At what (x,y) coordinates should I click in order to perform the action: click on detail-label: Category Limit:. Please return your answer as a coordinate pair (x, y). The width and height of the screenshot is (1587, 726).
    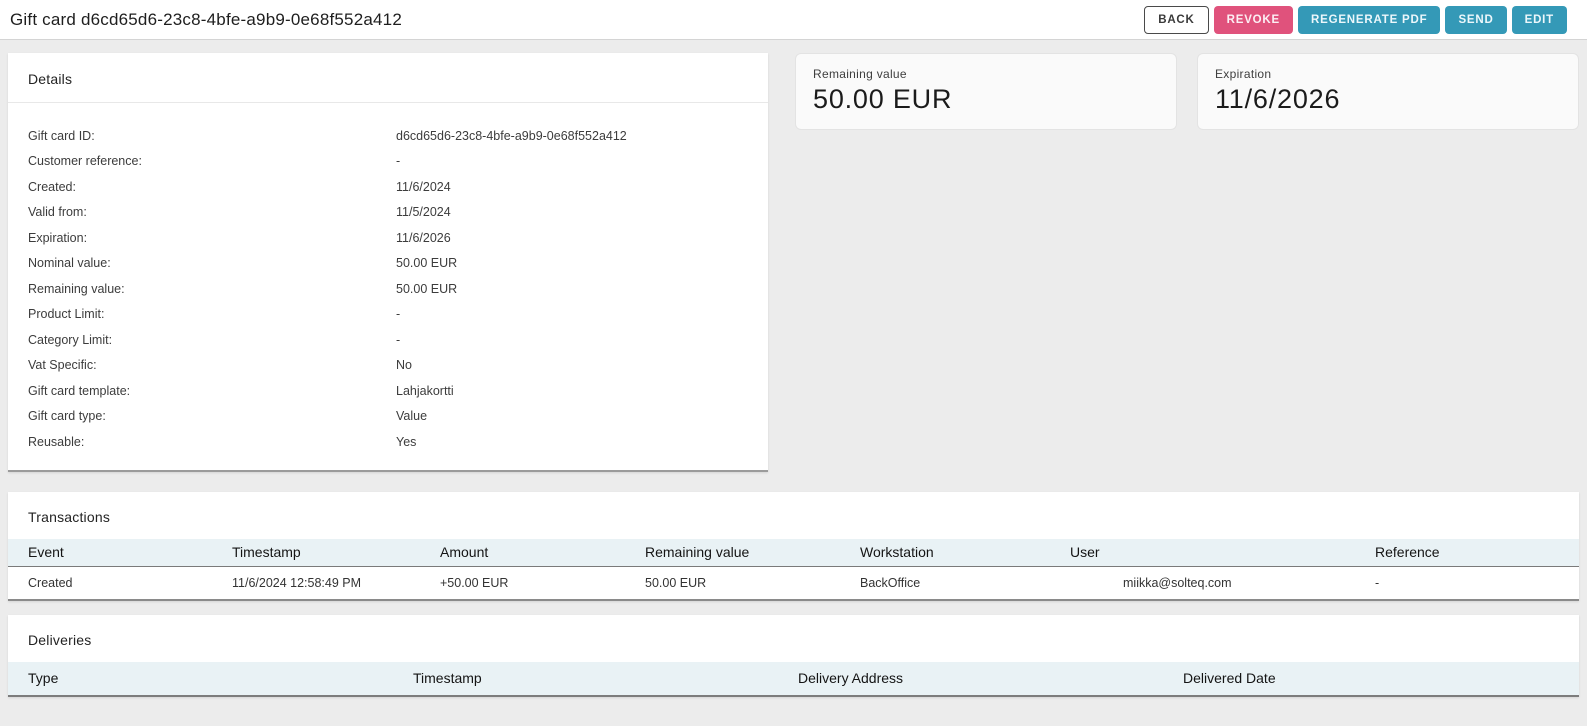
    Looking at the image, I should click on (70, 339).